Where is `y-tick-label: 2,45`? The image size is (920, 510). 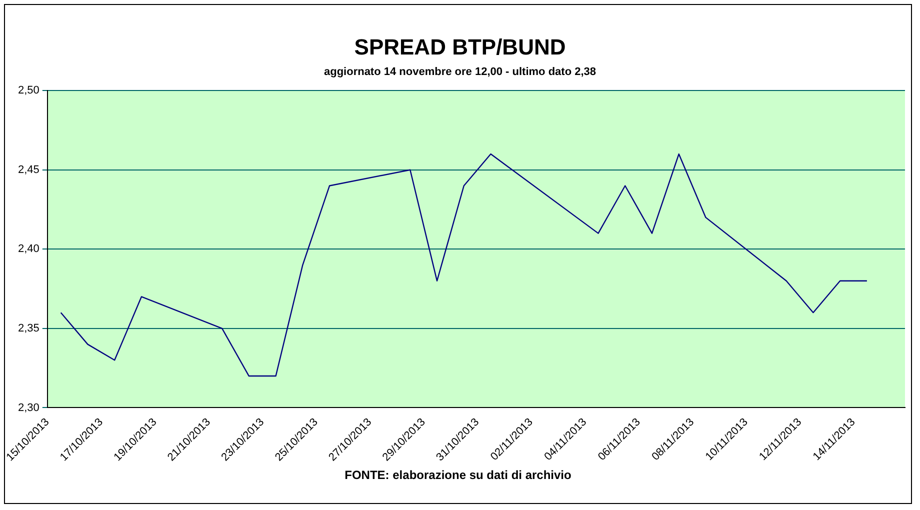 y-tick-label: 2,45 is located at coordinates (29, 170).